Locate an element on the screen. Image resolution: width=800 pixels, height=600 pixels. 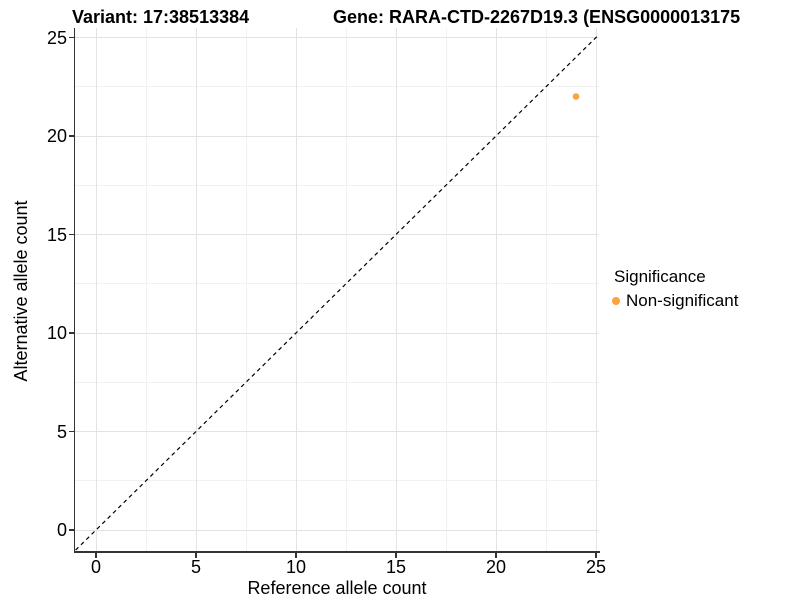
y-axis-title: Alternative allele count is located at coordinates (21, 291).